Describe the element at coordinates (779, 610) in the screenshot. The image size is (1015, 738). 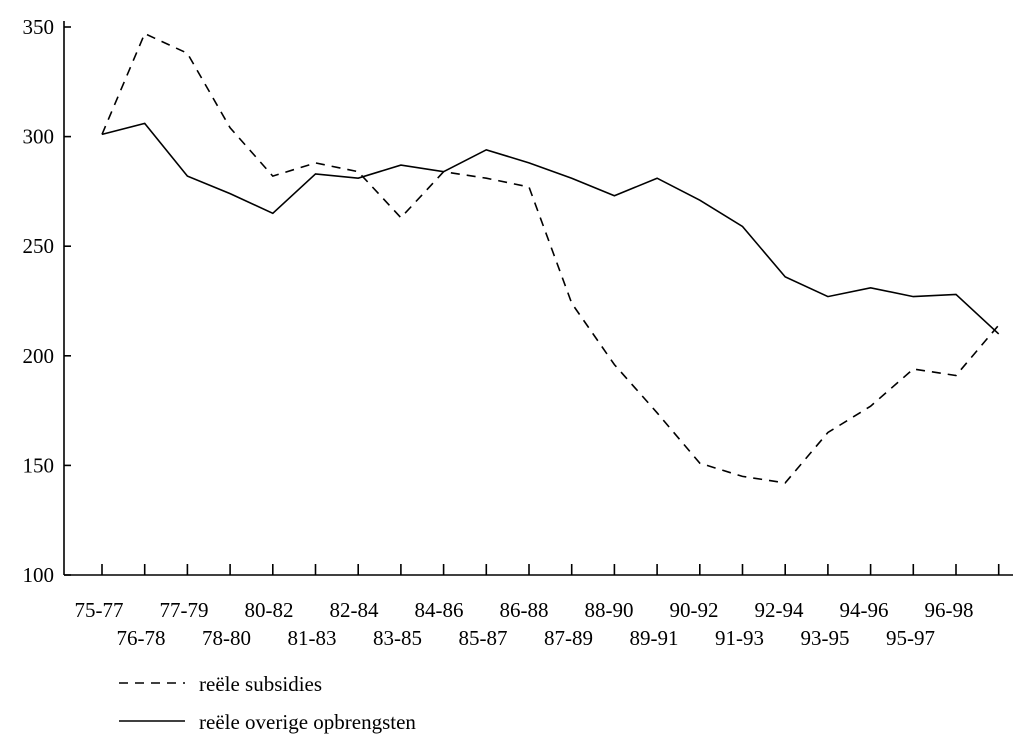
I see `x-tick-label: 92-94` at that location.